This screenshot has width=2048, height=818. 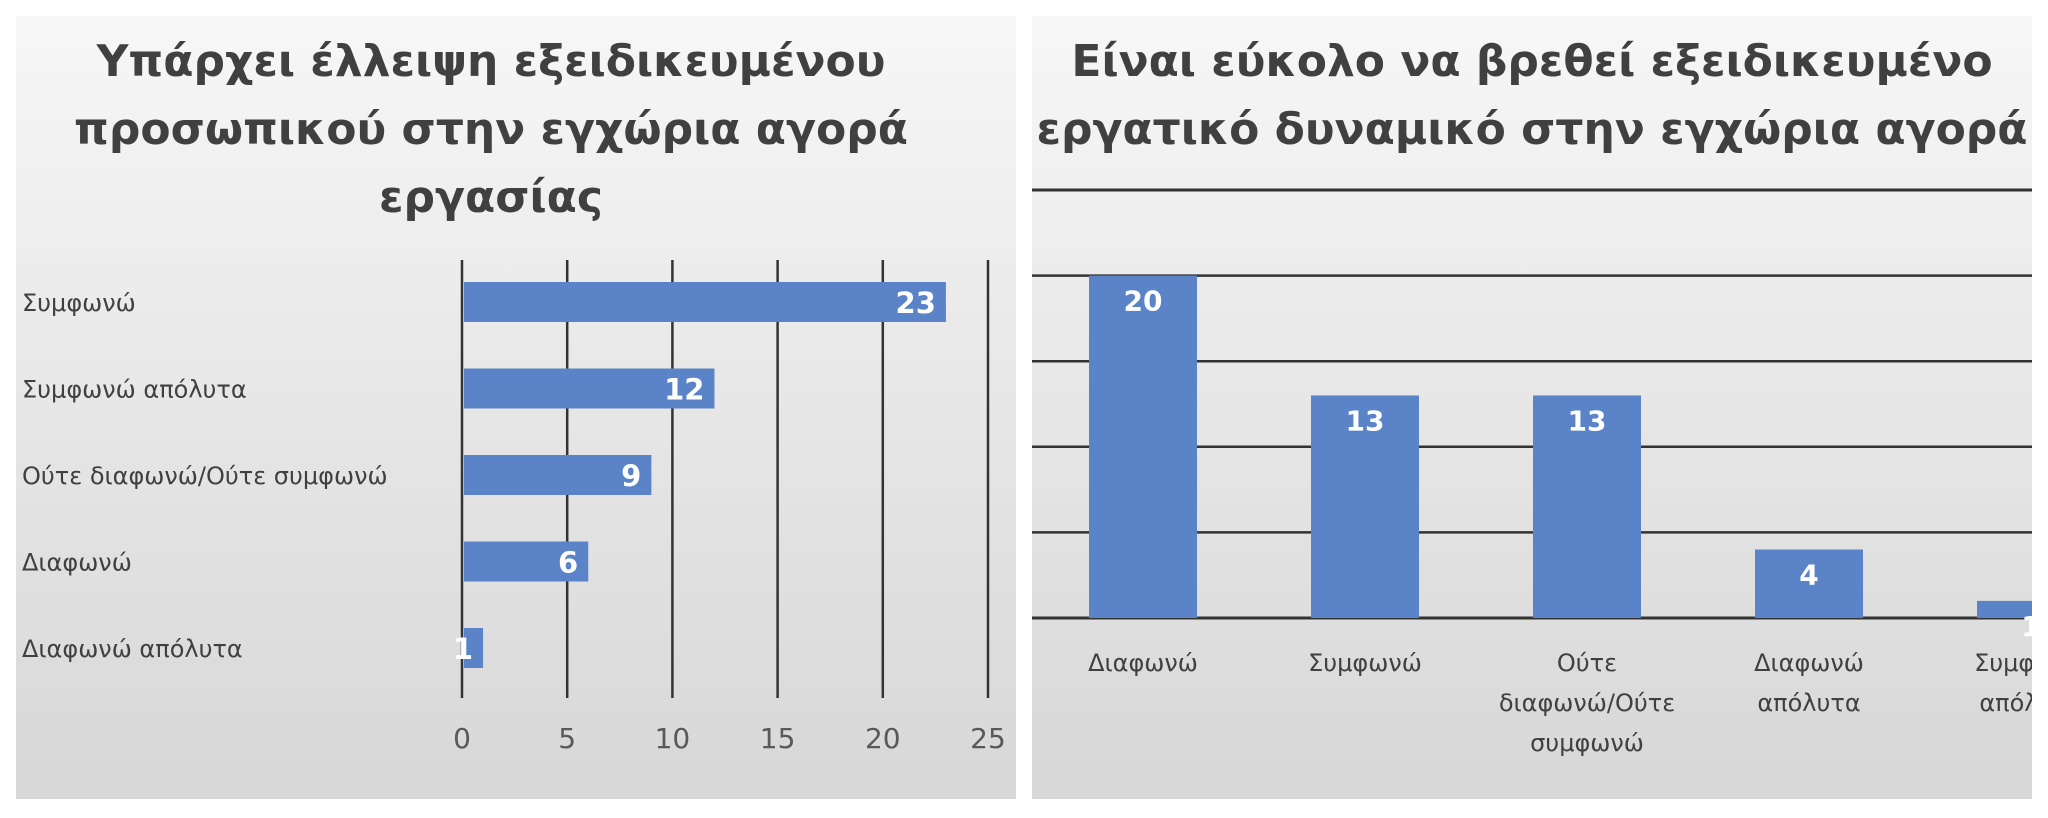 I want to click on data-label: 9, so click(x=631, y=476).